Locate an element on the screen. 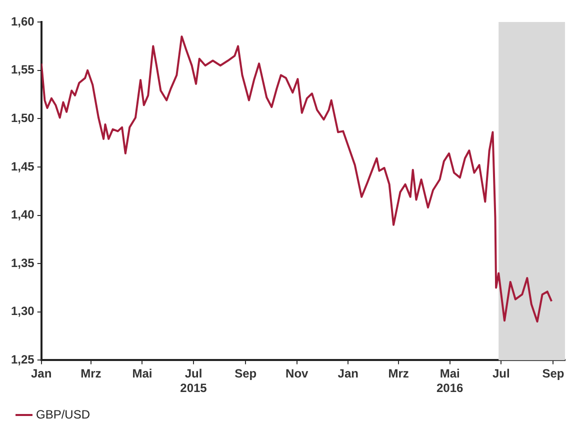 The image size is (577, 439). x-tick-label: Nov is located at coordinates (297, 373).